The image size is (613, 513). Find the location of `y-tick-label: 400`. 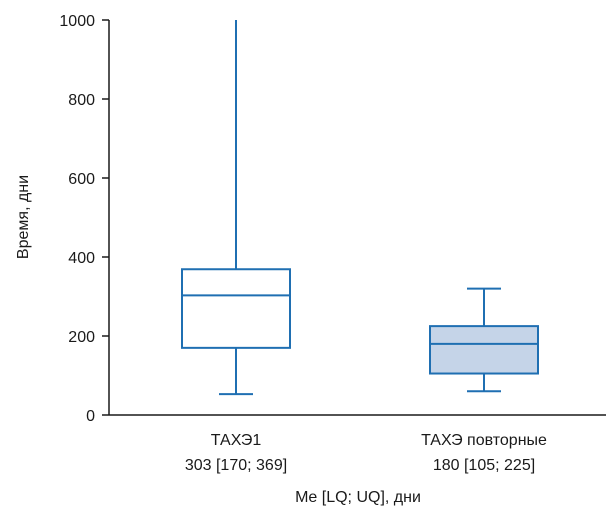

y-tick-label: 400 is located at coordinates (81, 258).